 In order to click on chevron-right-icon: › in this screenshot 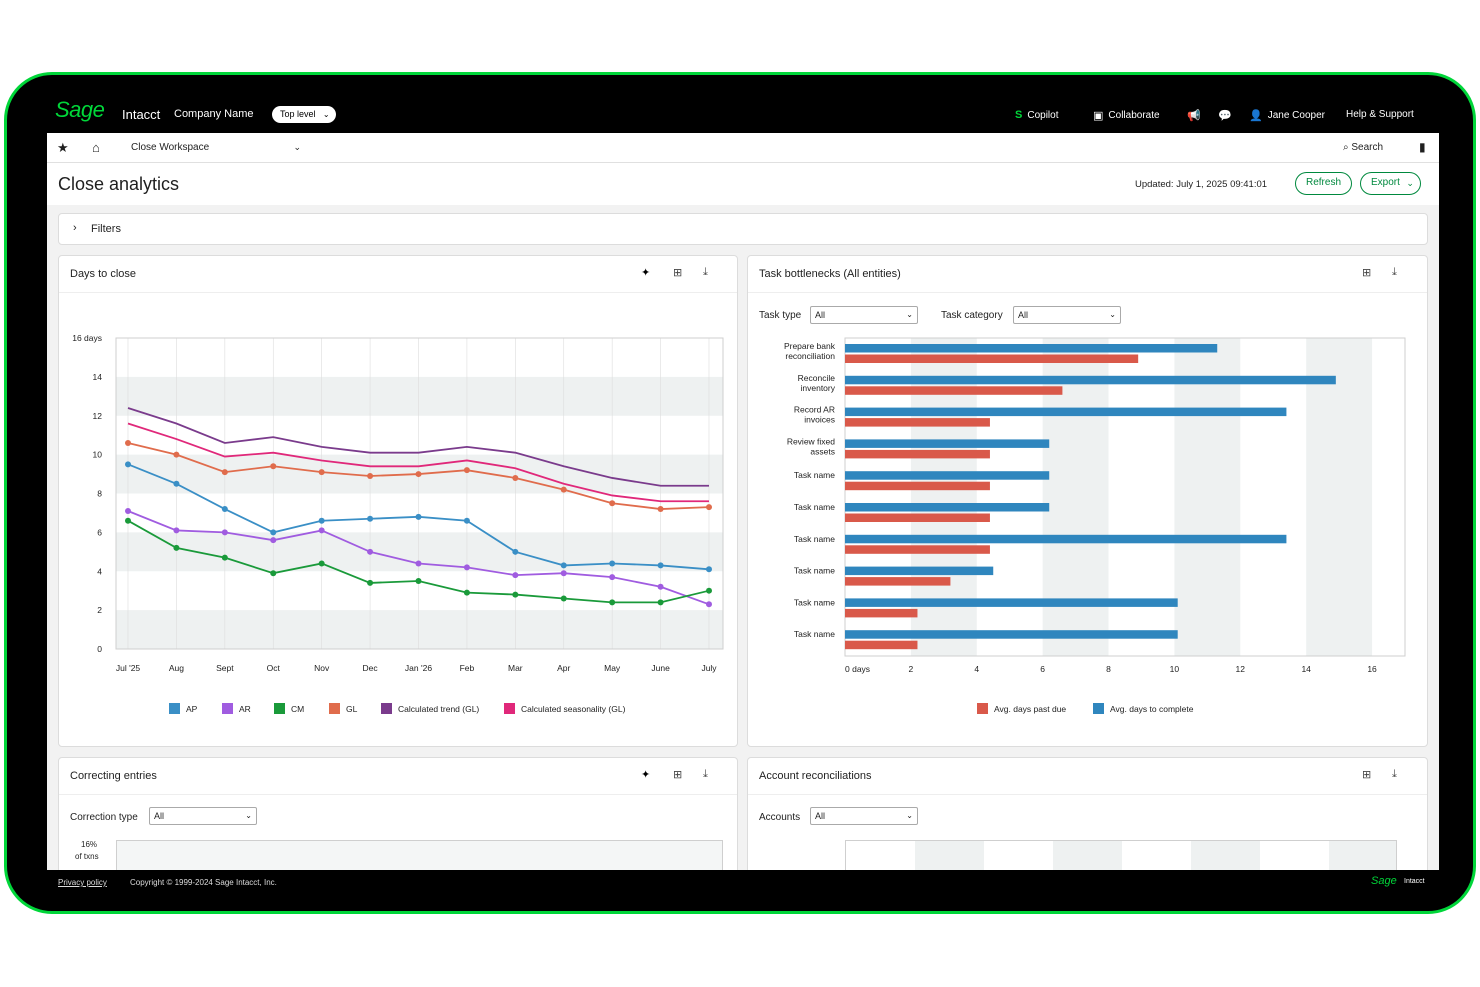, I will do `click(75, 228)`.